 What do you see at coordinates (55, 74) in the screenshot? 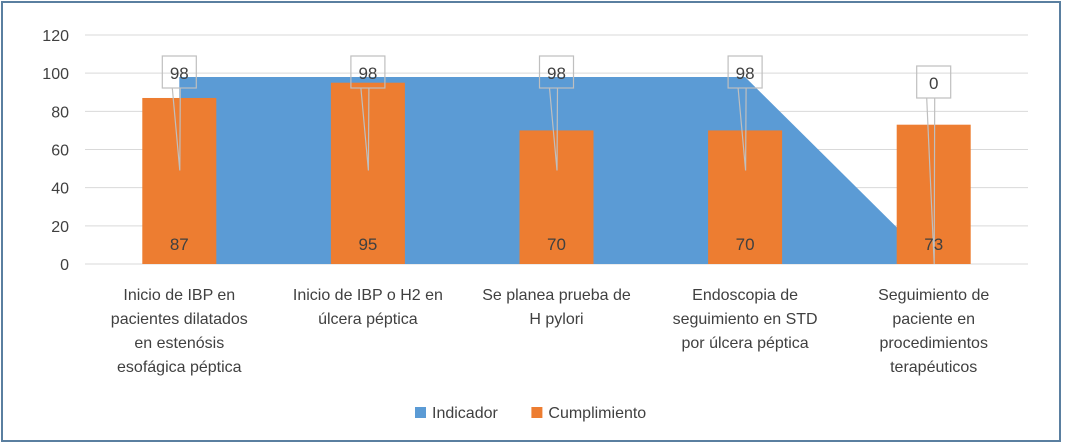
I see `y-tick-label: 100` at bounding box center [55, 74].